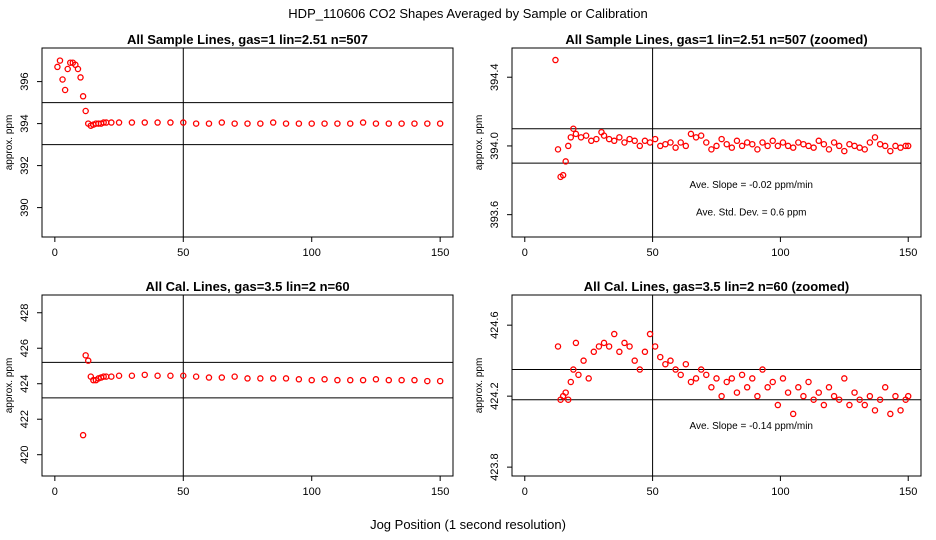 The height and width of the screenshot is (540, 936). Describe the element at coordinates (25, 384) in the screenshot. I see `y-tick-label: 424` at that location.